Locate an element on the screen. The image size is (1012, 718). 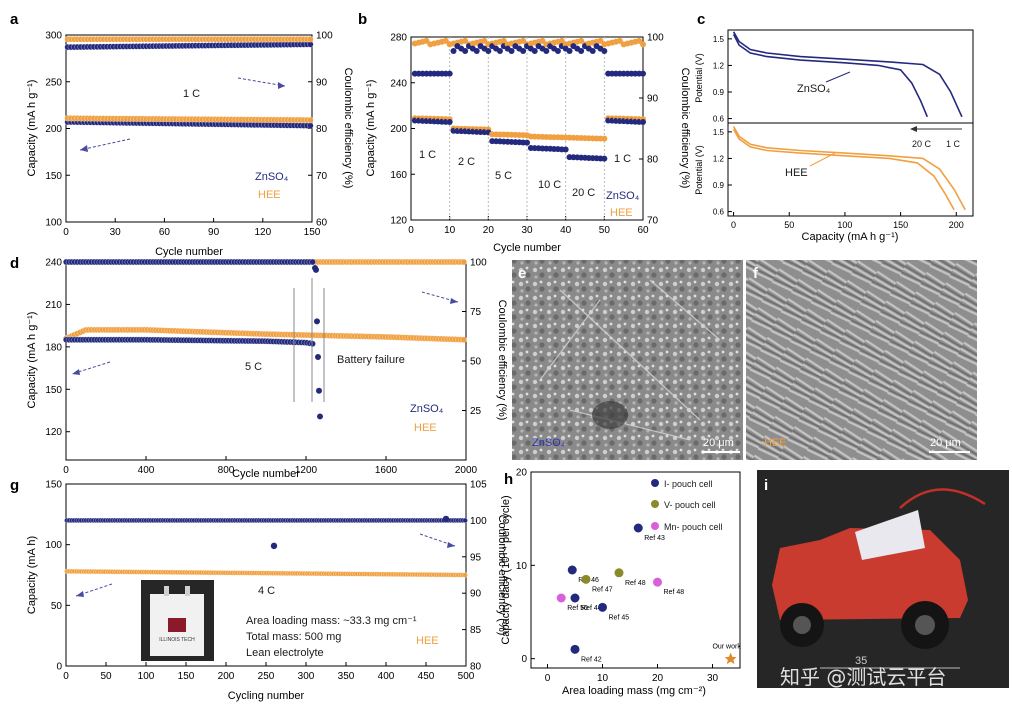
panel-h-frame is located at coordinates (635, 570).